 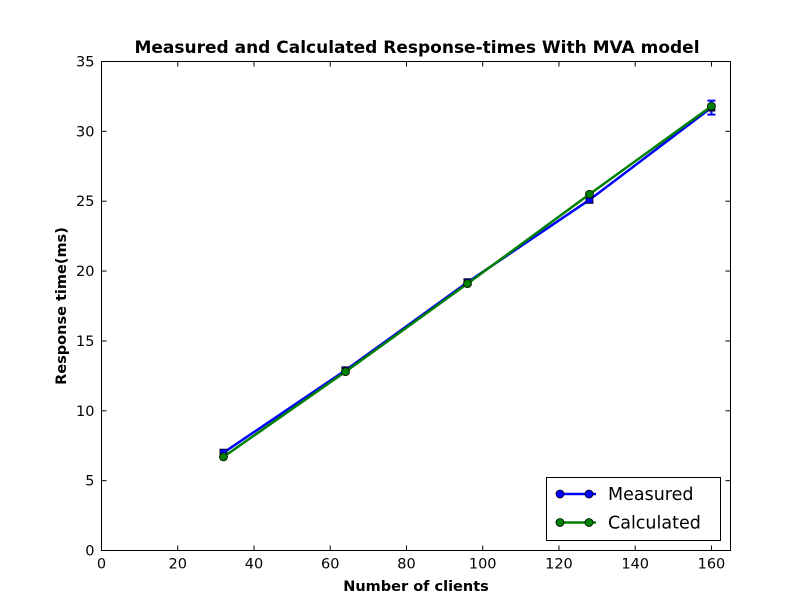 What do you see at coordinates (330, 565) in the screenshot?
I see `x-tick-label: 60` at bounding box center [330, 565].